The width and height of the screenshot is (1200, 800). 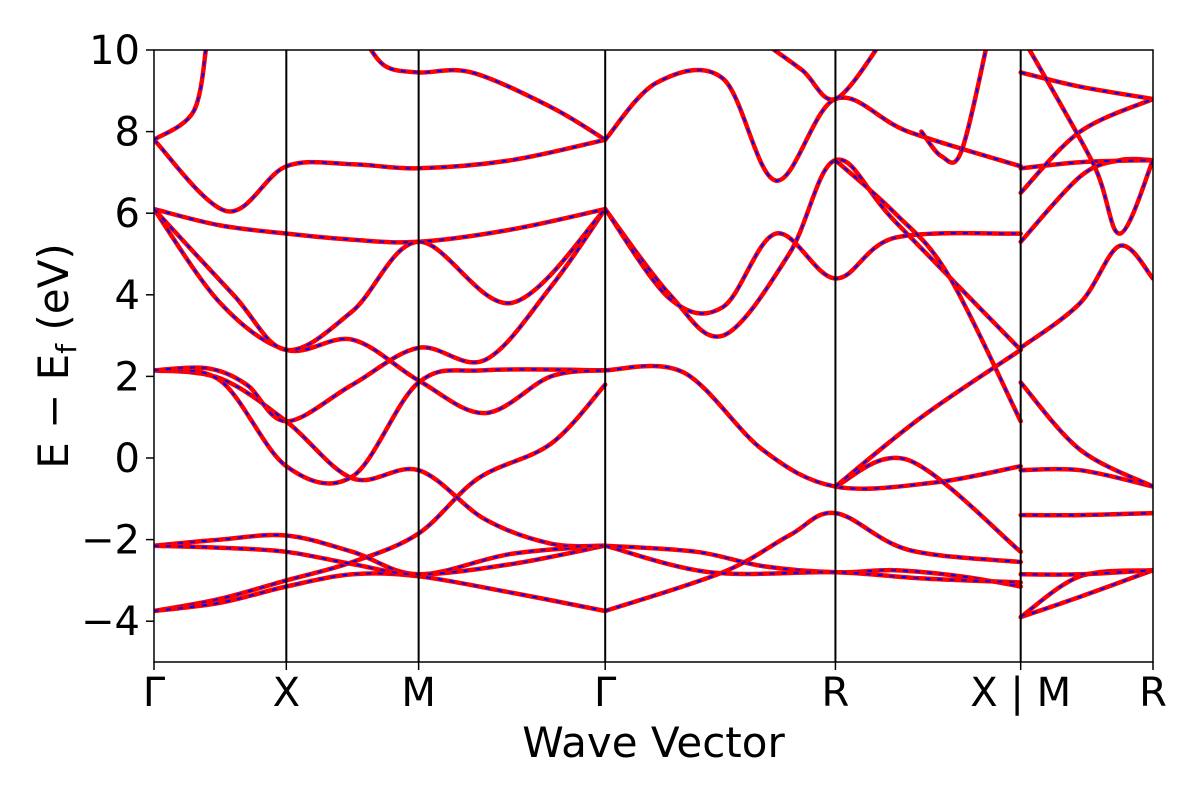 What do you see at coordinates (53, 293) in the screenshot?
I see `y-axis-title-unit: (eV)` at bounding box center [53, 293].